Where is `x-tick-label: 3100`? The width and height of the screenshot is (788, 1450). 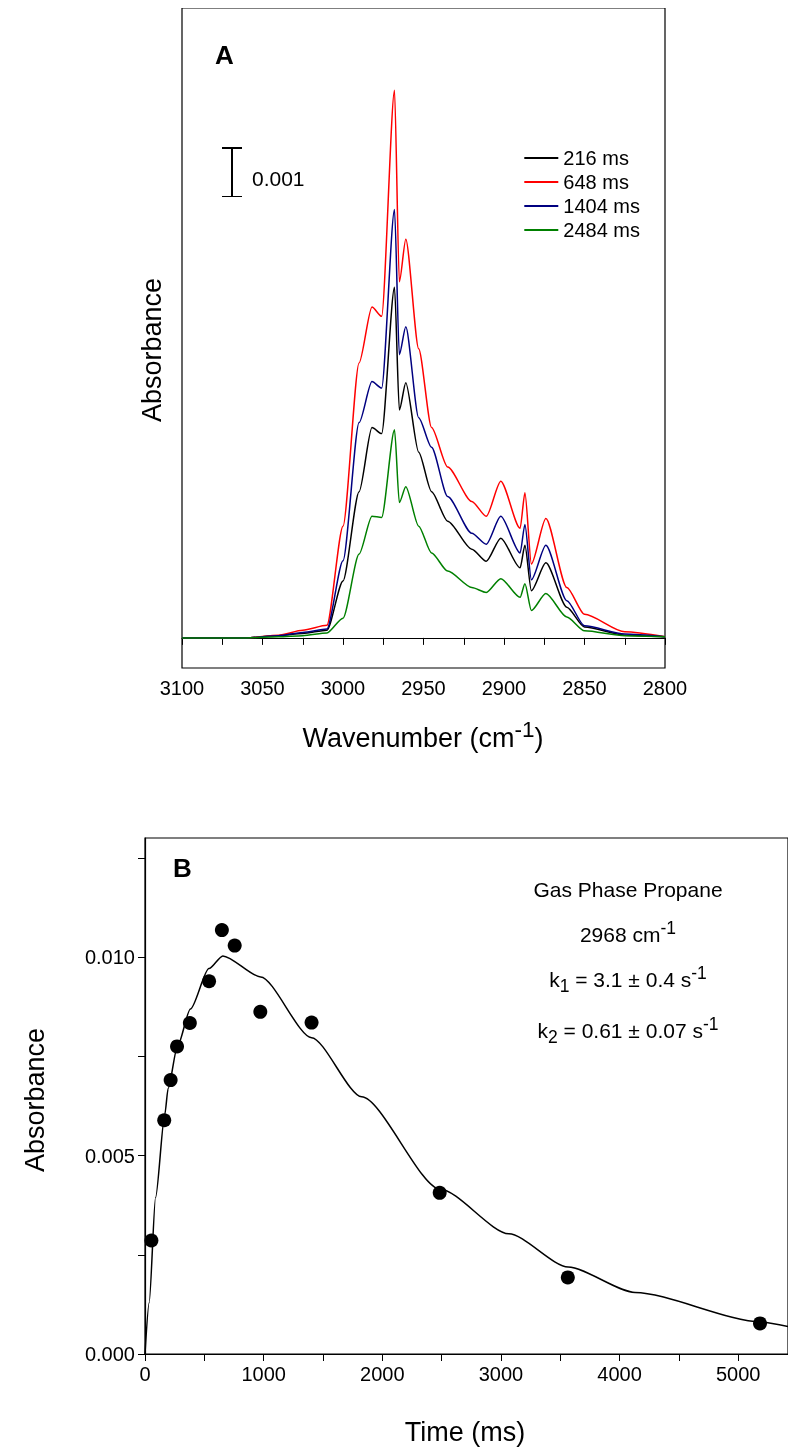 x-tick-label: 3100 is located at coordinates (182, 688).